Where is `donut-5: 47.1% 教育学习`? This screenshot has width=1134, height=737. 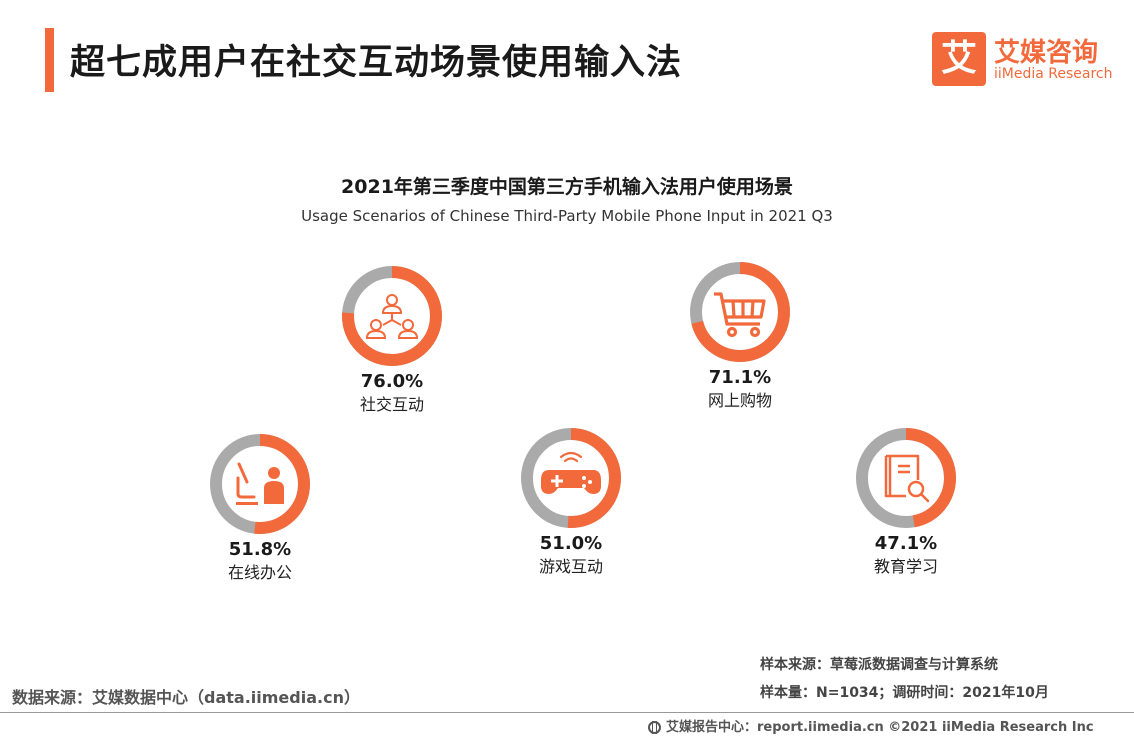 donut-5: 47.1% 教育学习 is located at coordinates (906, 502).